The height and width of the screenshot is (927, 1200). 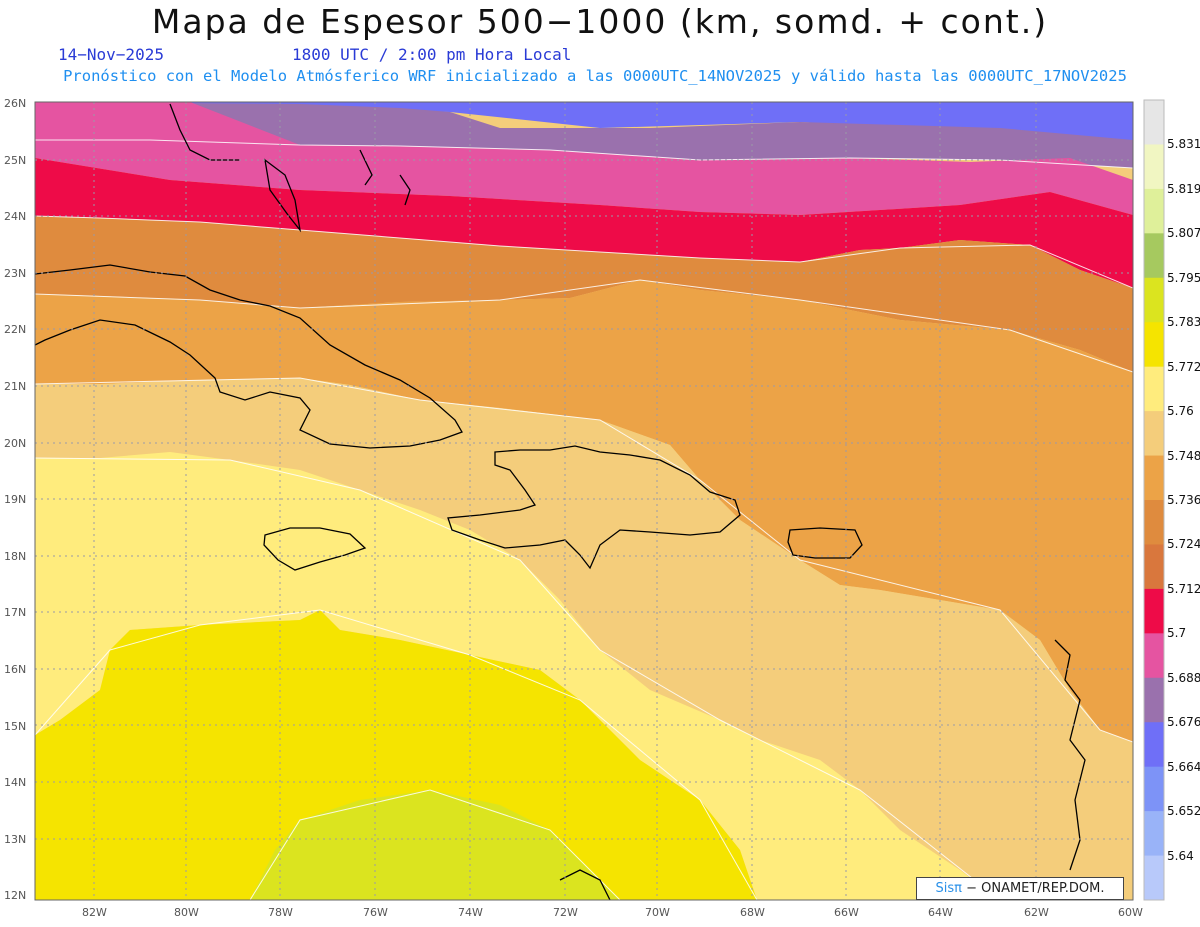 What do you see at coordinates (1070, 755) in the screenshot?
I see `lesser-antilles` at bounding box center [1070, 755].